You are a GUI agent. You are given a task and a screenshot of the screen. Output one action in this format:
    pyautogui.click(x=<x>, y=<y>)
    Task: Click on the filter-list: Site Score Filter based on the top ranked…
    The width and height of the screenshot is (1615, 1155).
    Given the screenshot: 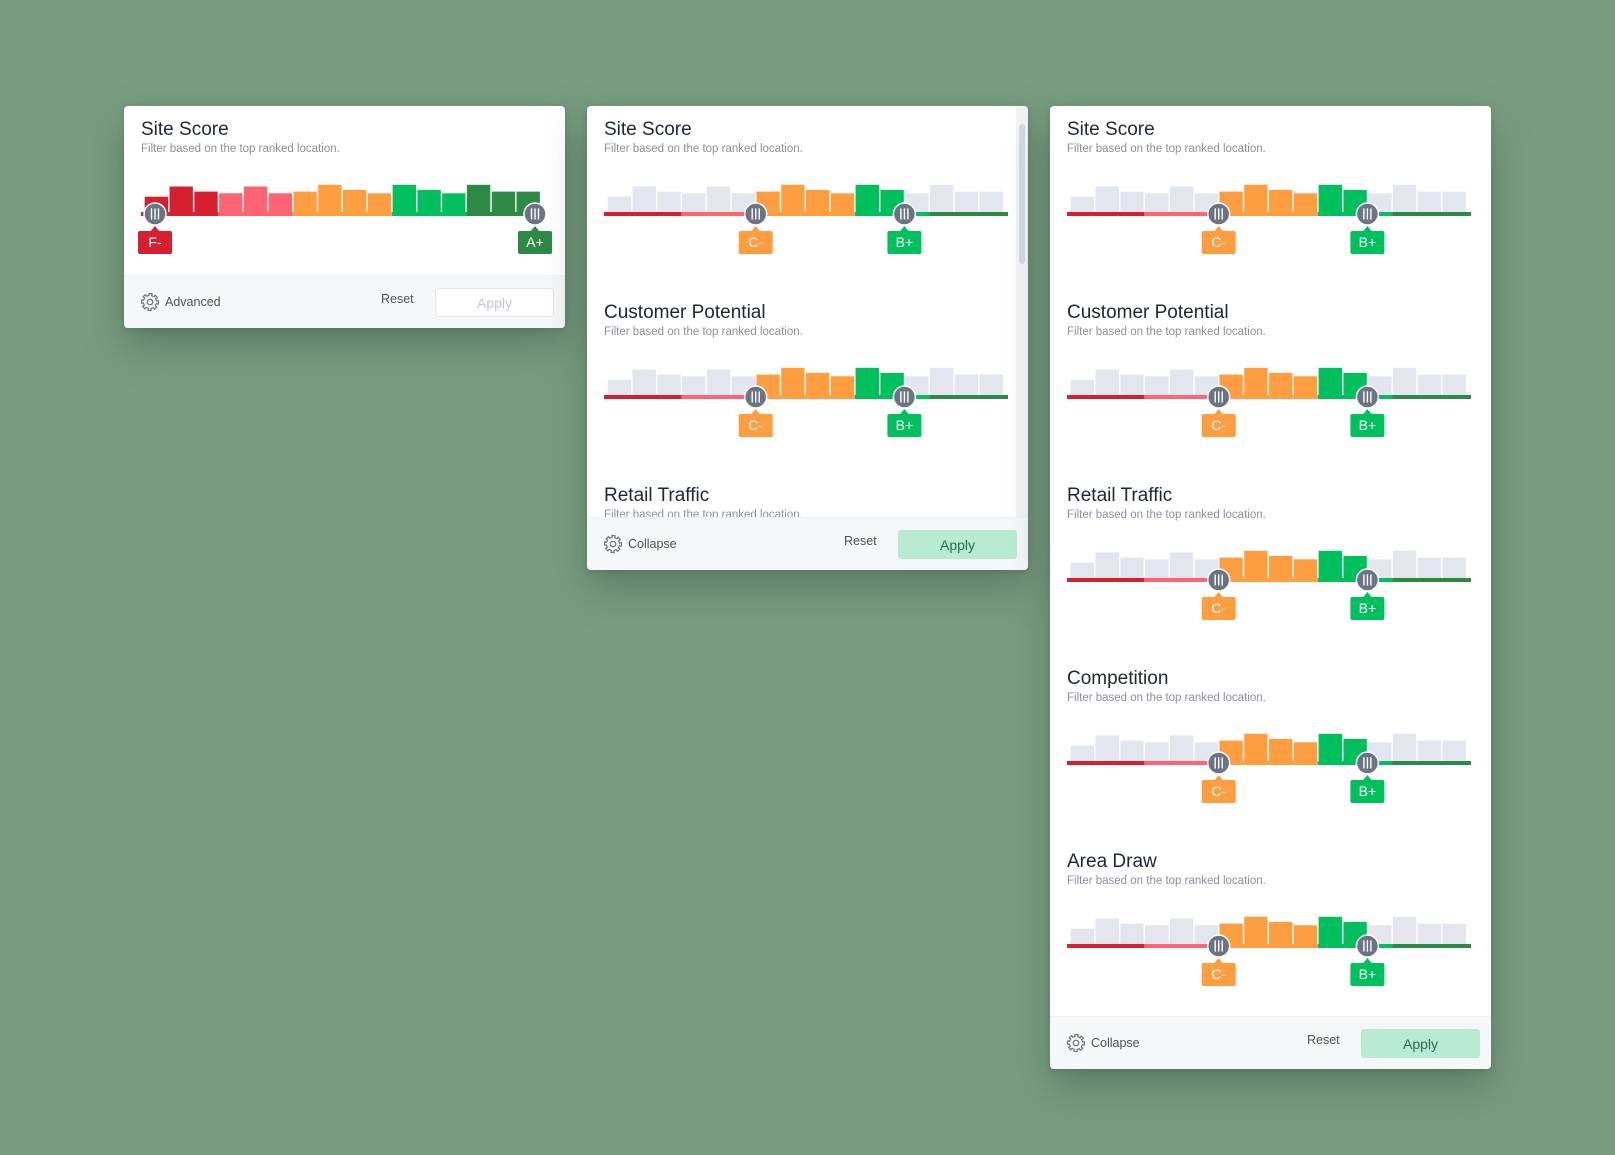 What is the action you would take?
    pyautogui.click(x=807, y=312)
    